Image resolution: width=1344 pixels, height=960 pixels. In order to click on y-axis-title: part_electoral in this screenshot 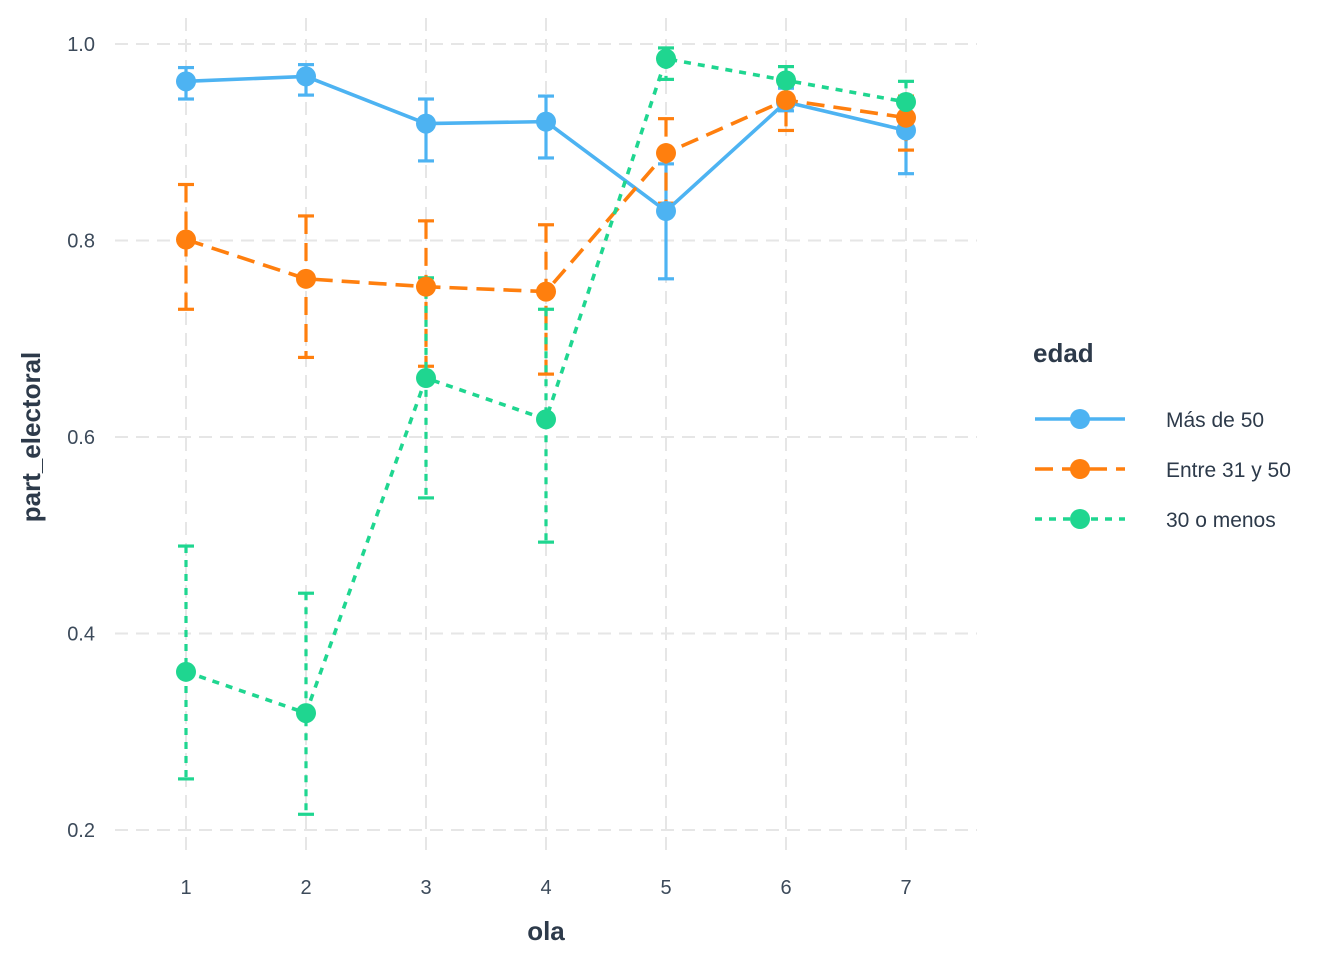, I will do `click(31, 437)`.